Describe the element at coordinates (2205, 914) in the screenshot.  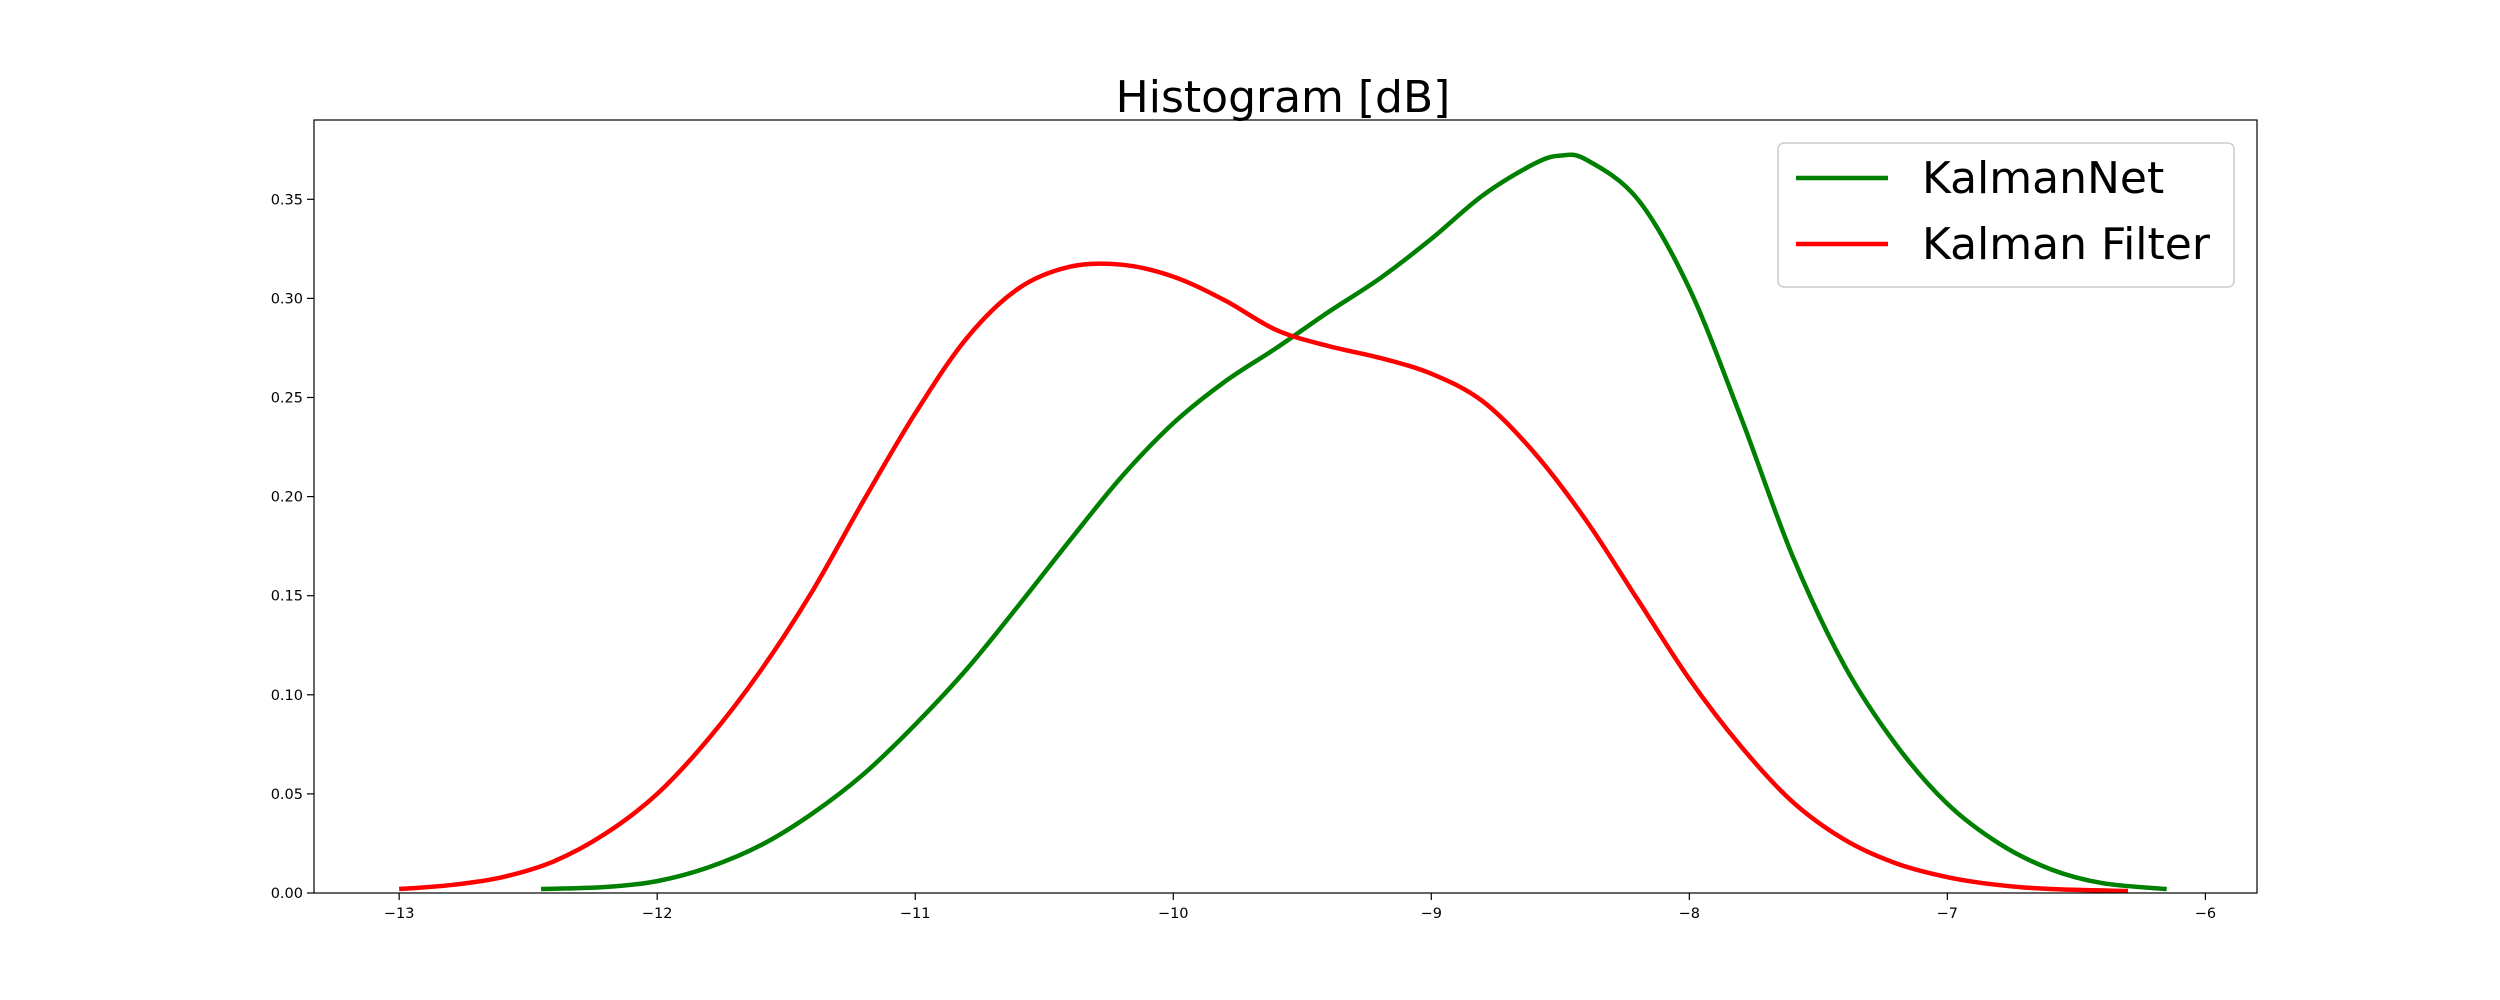
I see `x-tick-label: −6` at that location.